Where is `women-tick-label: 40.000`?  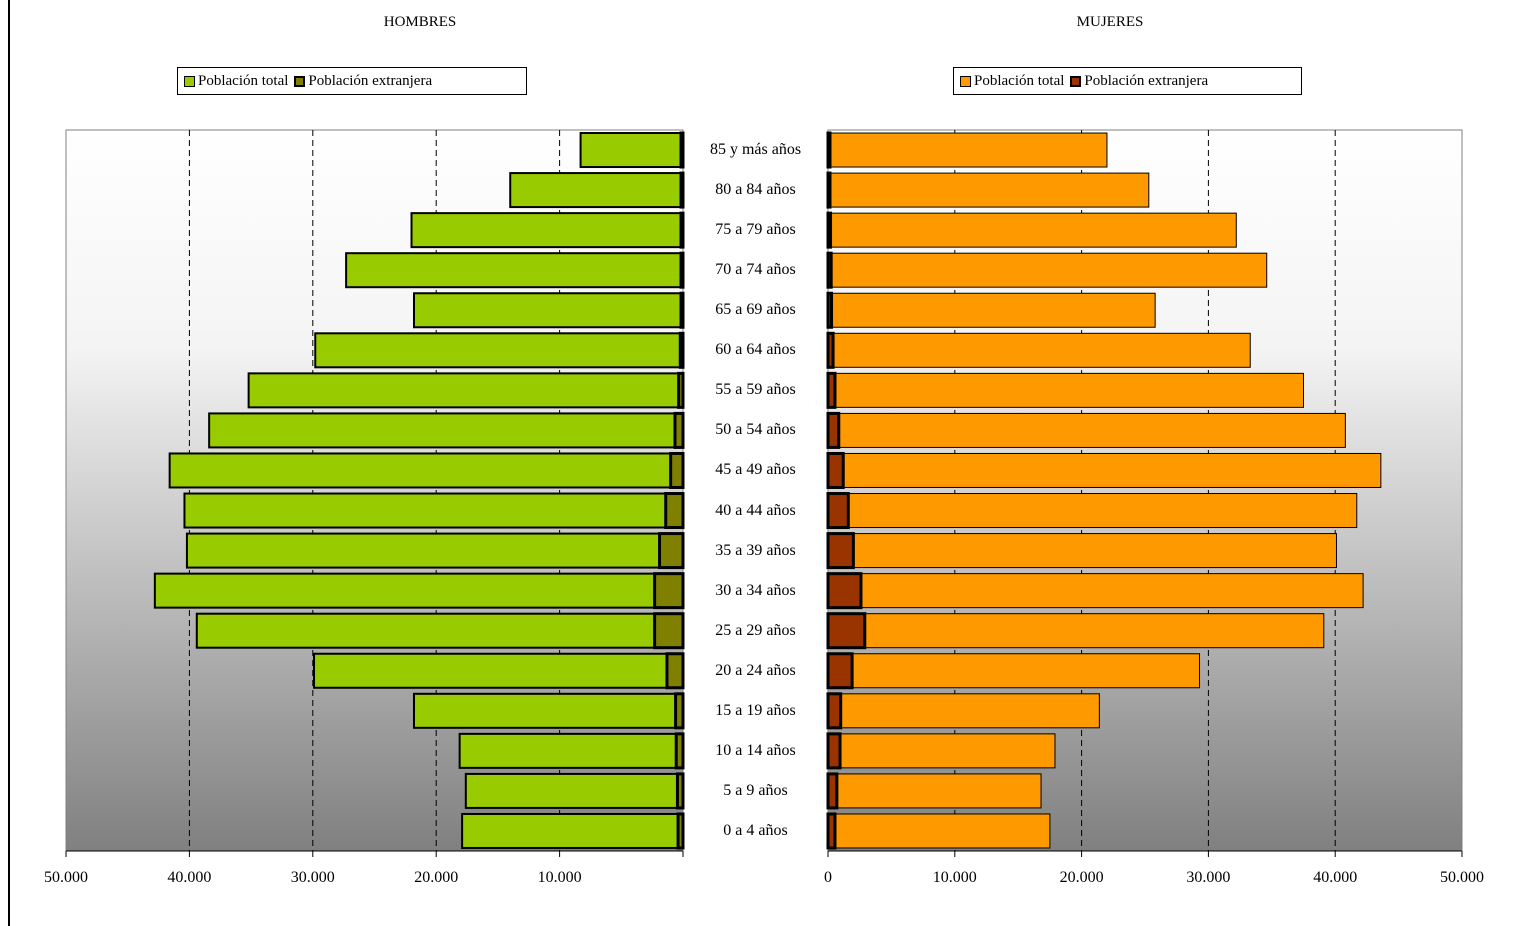 women-tick-label: 40.000 is located at coordinates (1335, 877).